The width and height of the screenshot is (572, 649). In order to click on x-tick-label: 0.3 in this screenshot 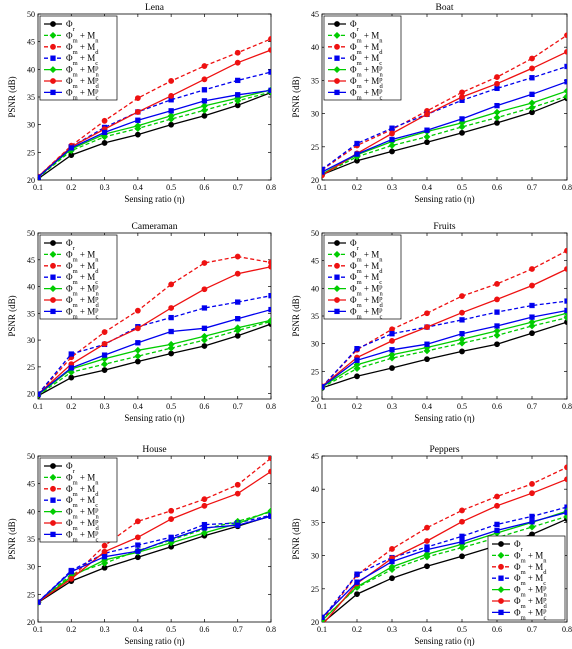, I will do `click(392, 187)`.